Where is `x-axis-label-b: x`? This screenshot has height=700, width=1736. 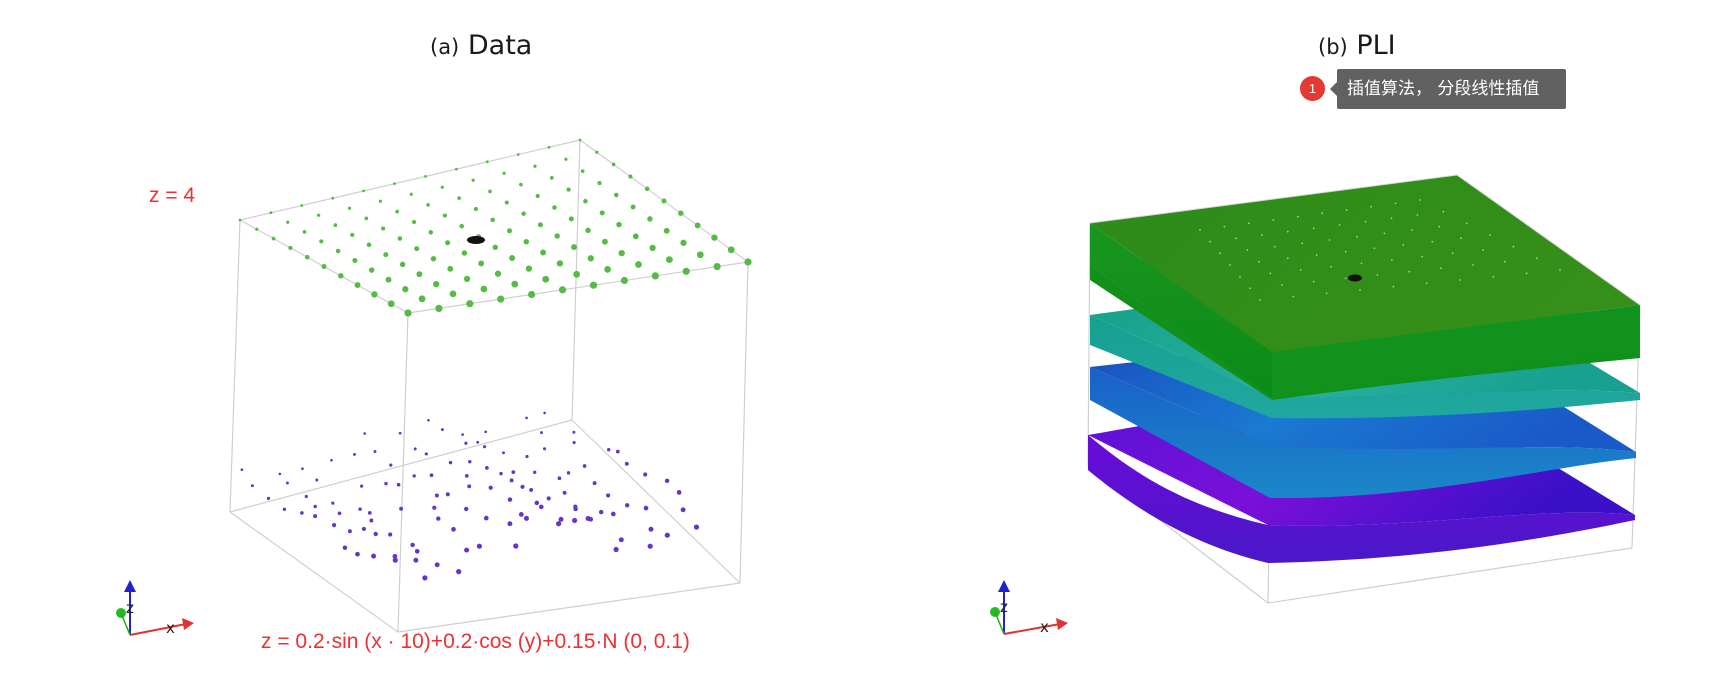
x-axis-label-b: x is located at coordinates (1044, 627).